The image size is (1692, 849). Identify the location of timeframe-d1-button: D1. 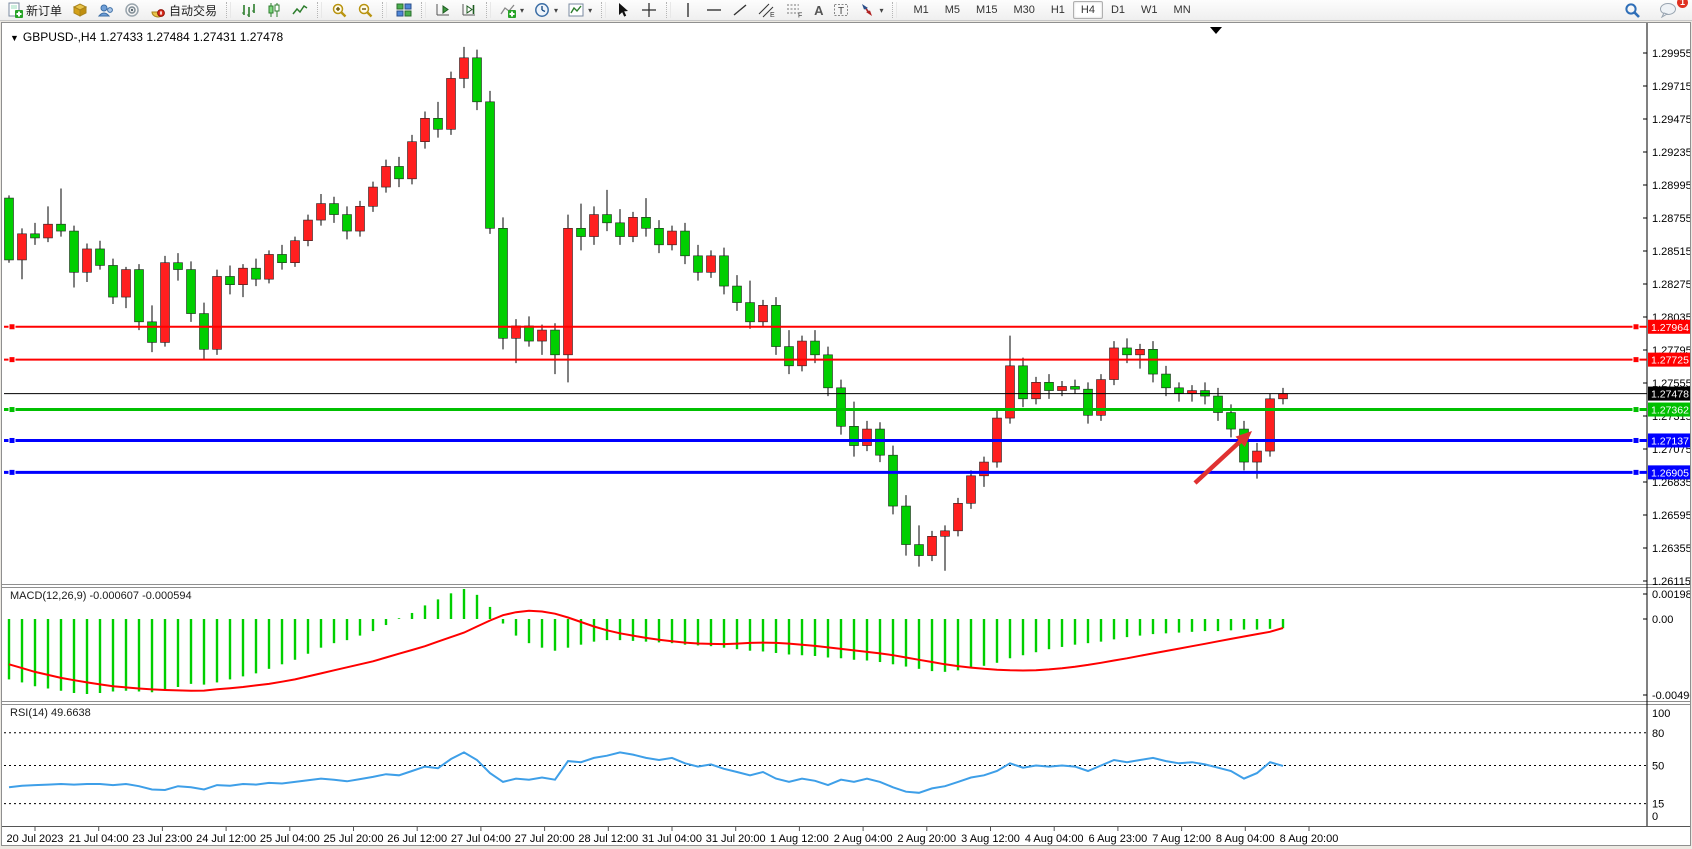
(1118, 10).